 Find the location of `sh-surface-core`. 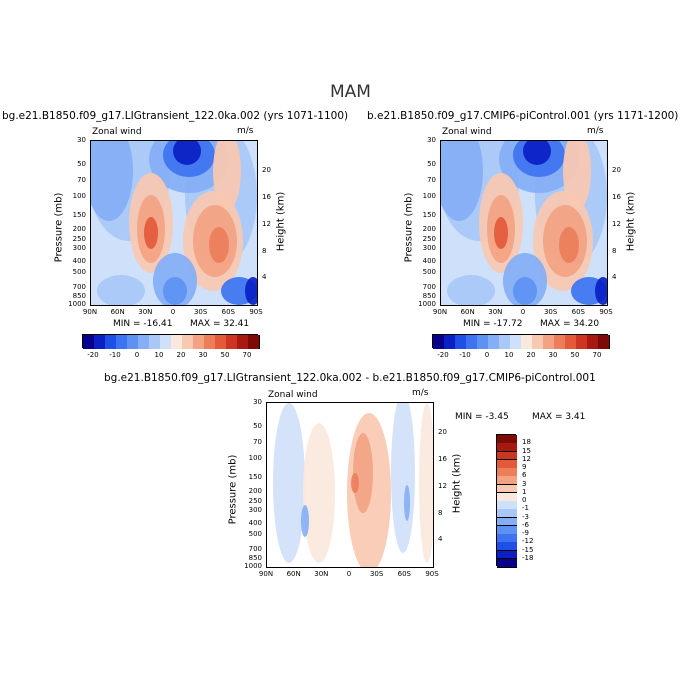

sh-surface-core is located at coordinates (251, 291).